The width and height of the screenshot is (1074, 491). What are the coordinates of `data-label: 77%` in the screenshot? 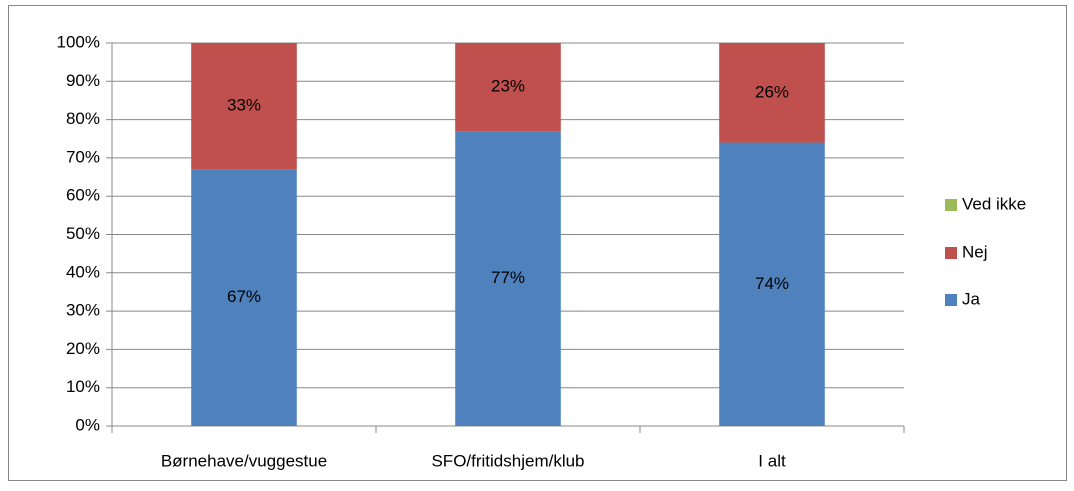 It's located at (508, 277).